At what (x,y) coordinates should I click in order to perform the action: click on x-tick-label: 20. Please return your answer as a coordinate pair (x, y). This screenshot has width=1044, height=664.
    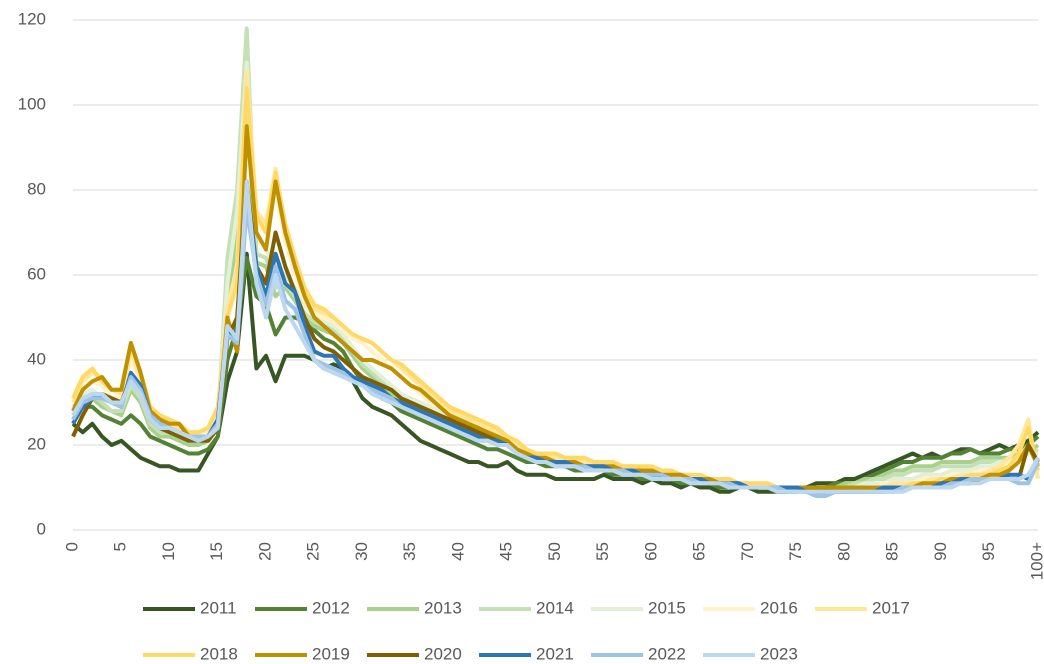
    Looking at the image, I should click on (264, 551).